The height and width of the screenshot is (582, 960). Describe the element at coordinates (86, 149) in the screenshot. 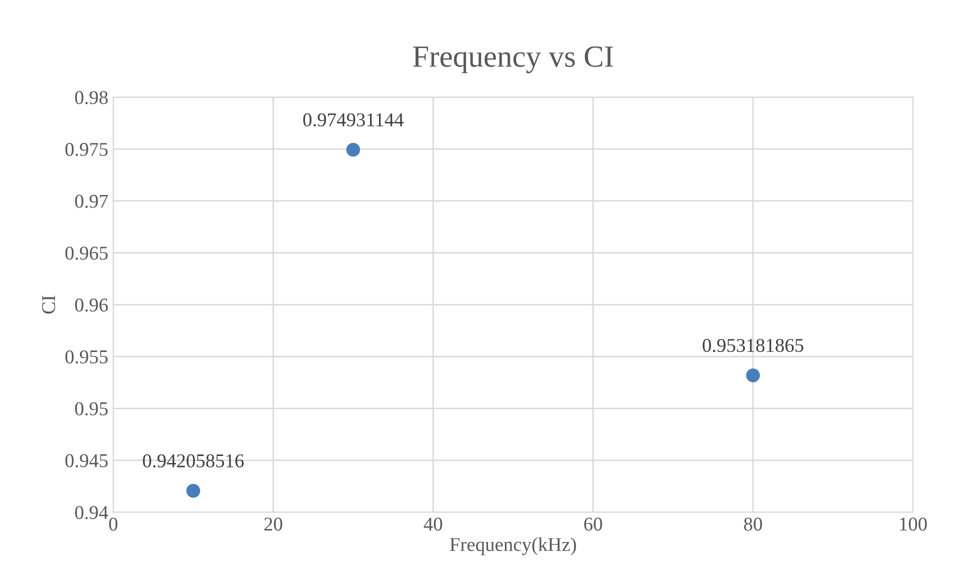

I see `y-tick-label: 0.975` at that location.